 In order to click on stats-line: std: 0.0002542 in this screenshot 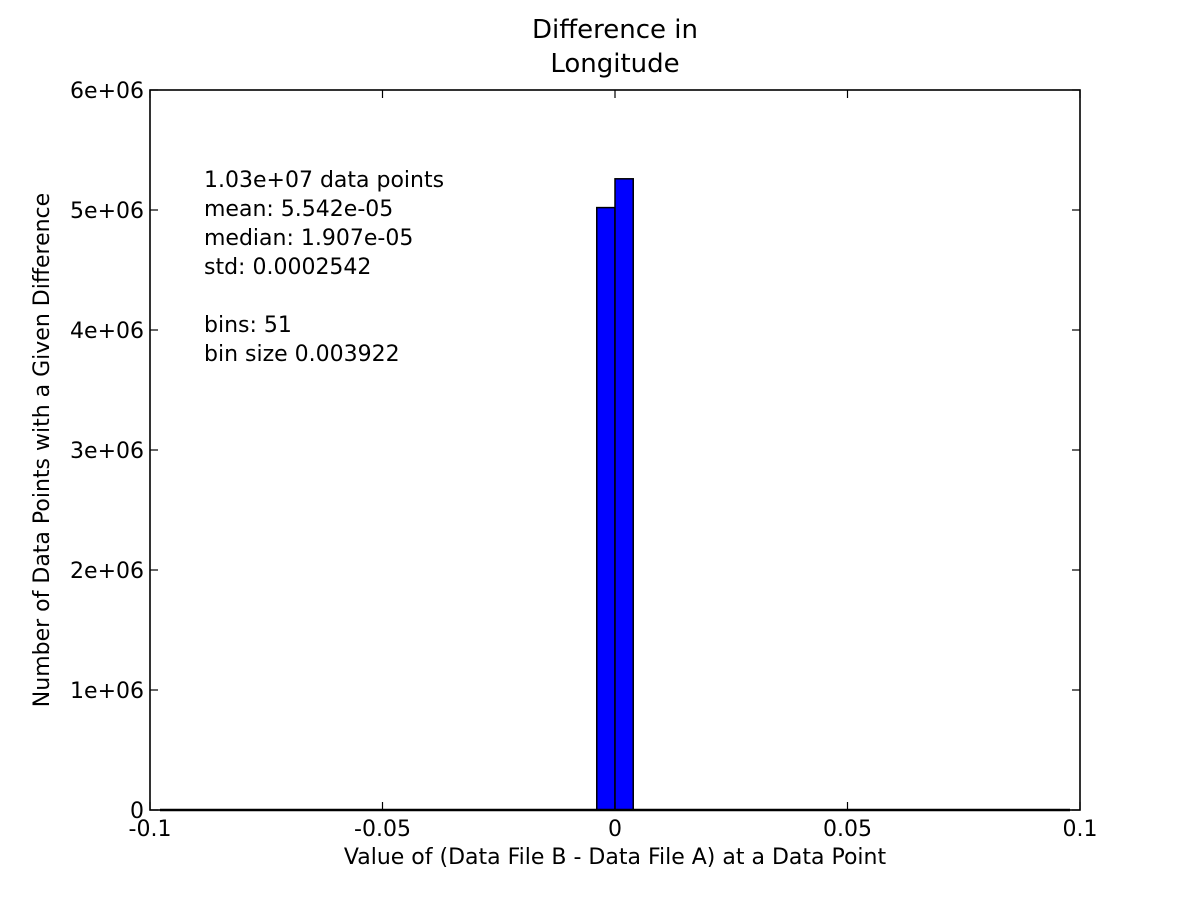, I will do `click(287, 267)`.